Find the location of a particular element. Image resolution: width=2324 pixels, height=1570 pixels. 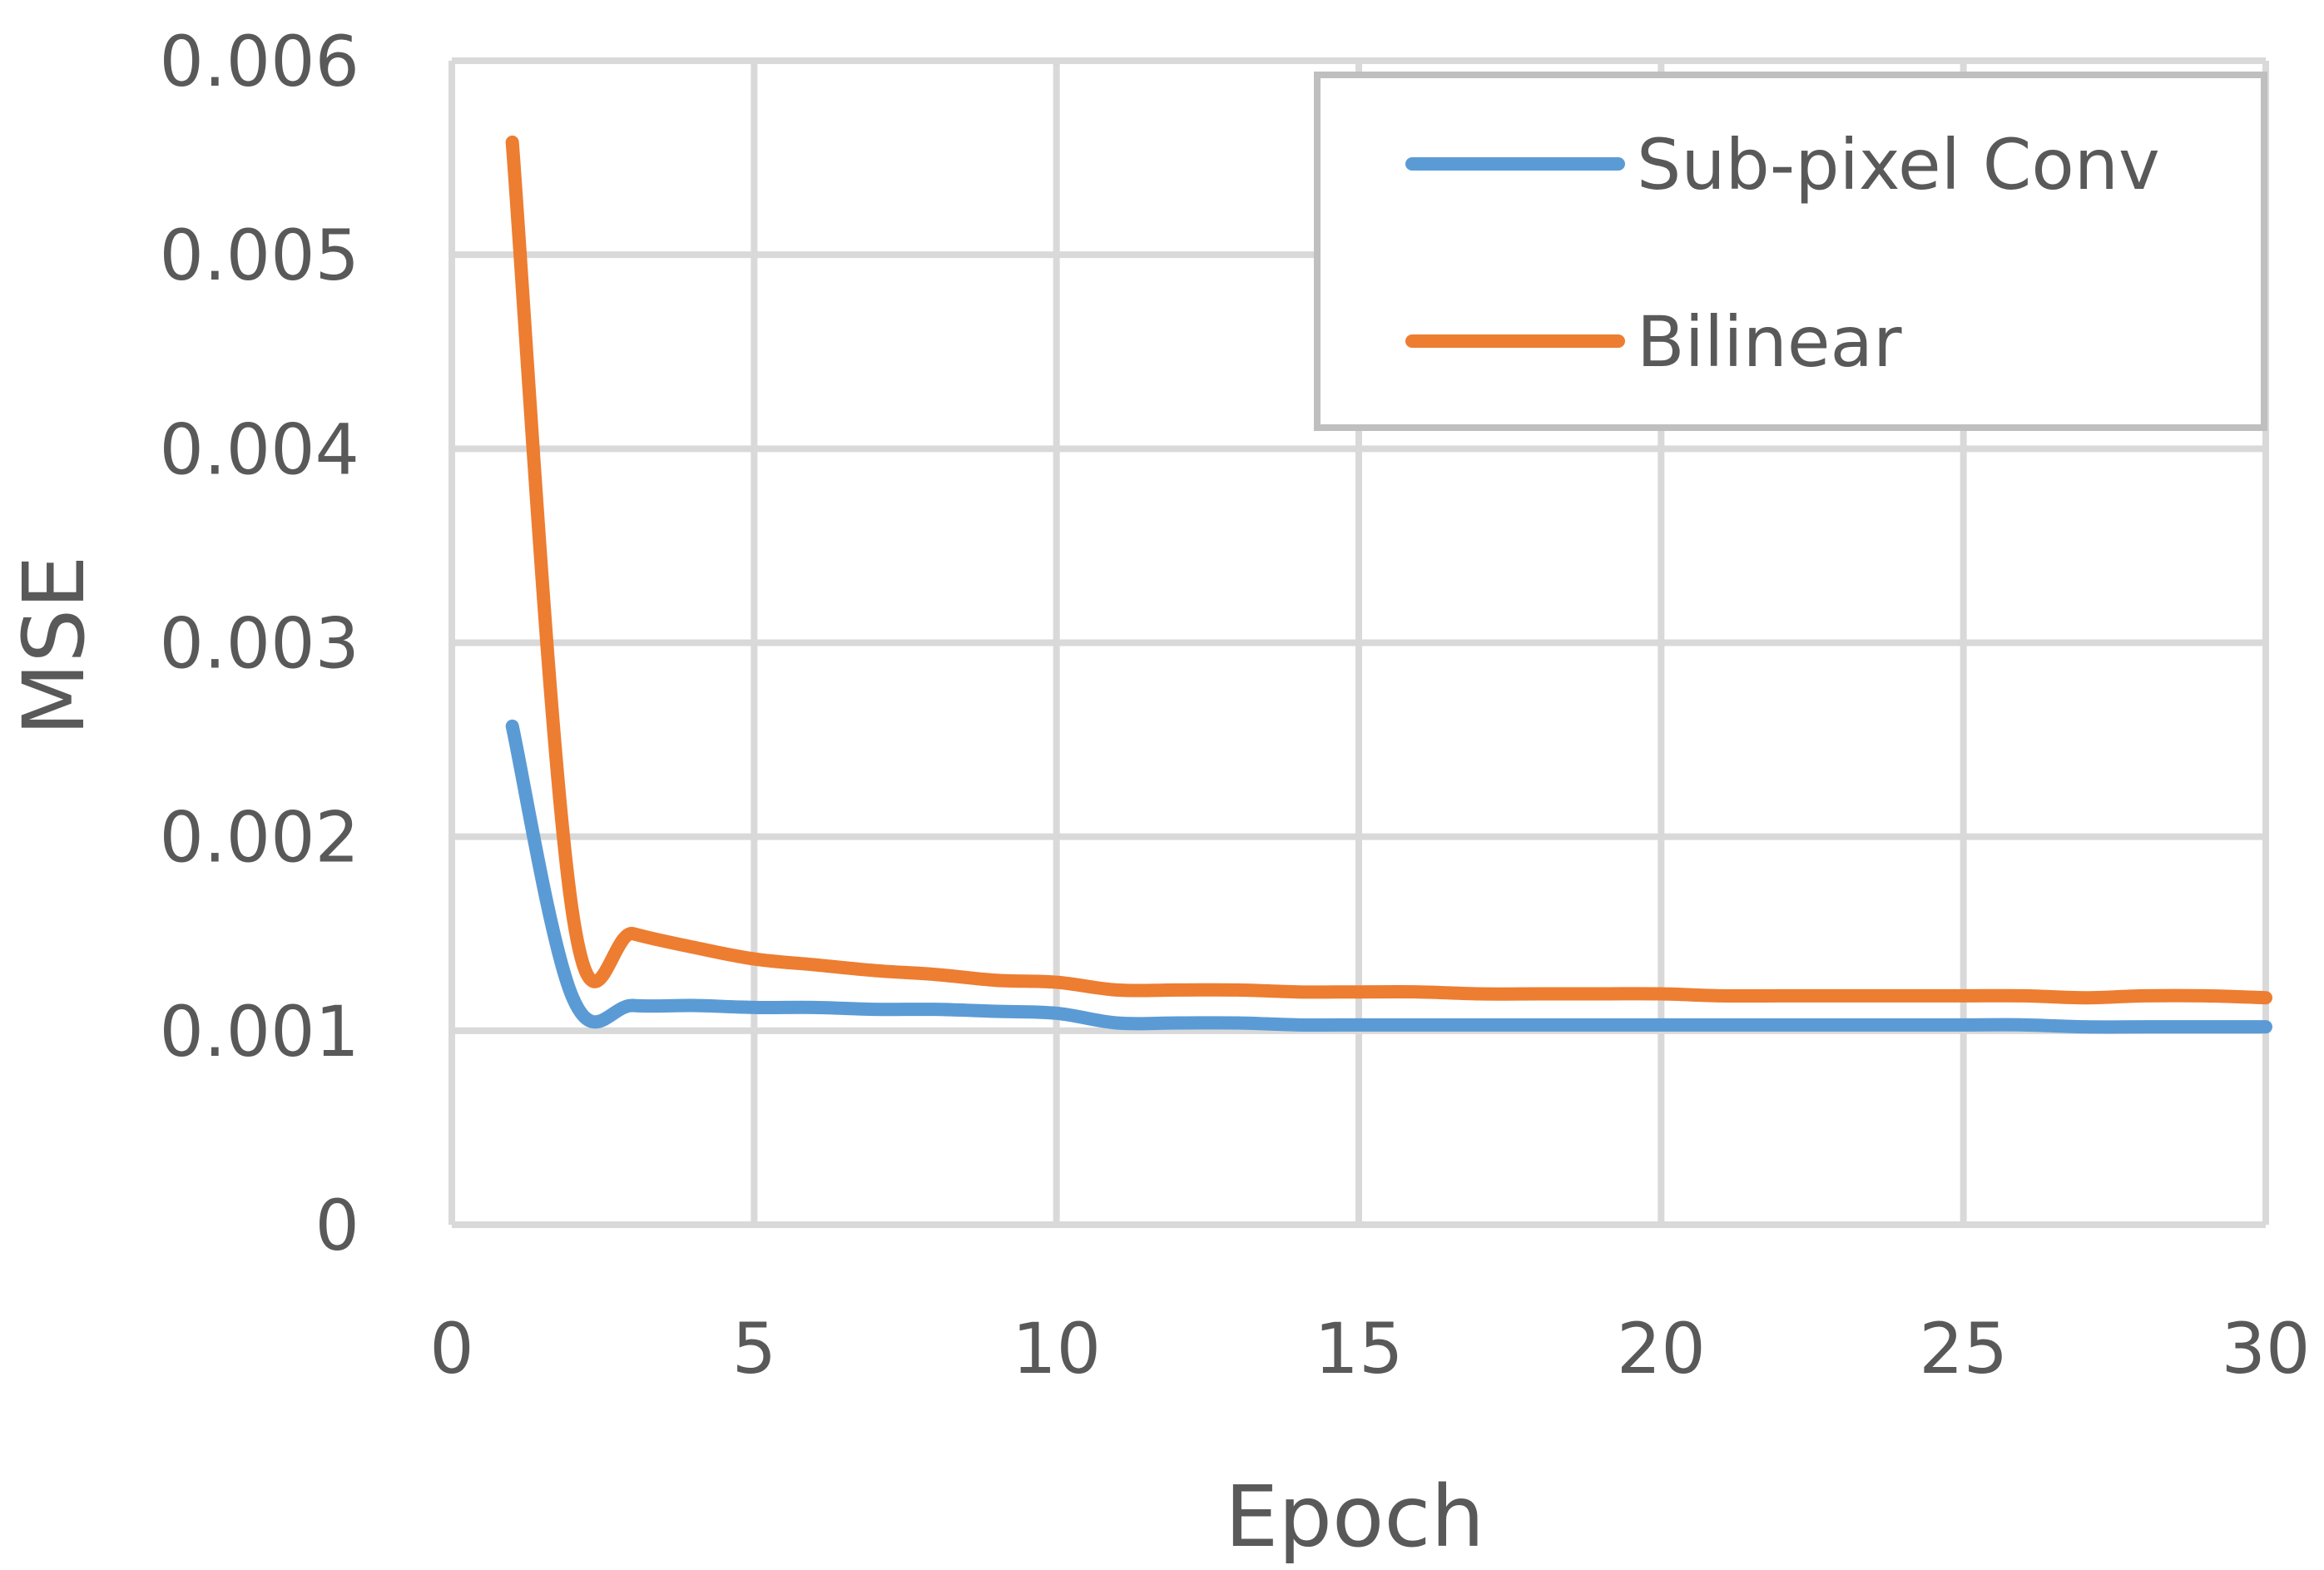

y-tick-label: 0.003 is located at coordinates (259, 644).